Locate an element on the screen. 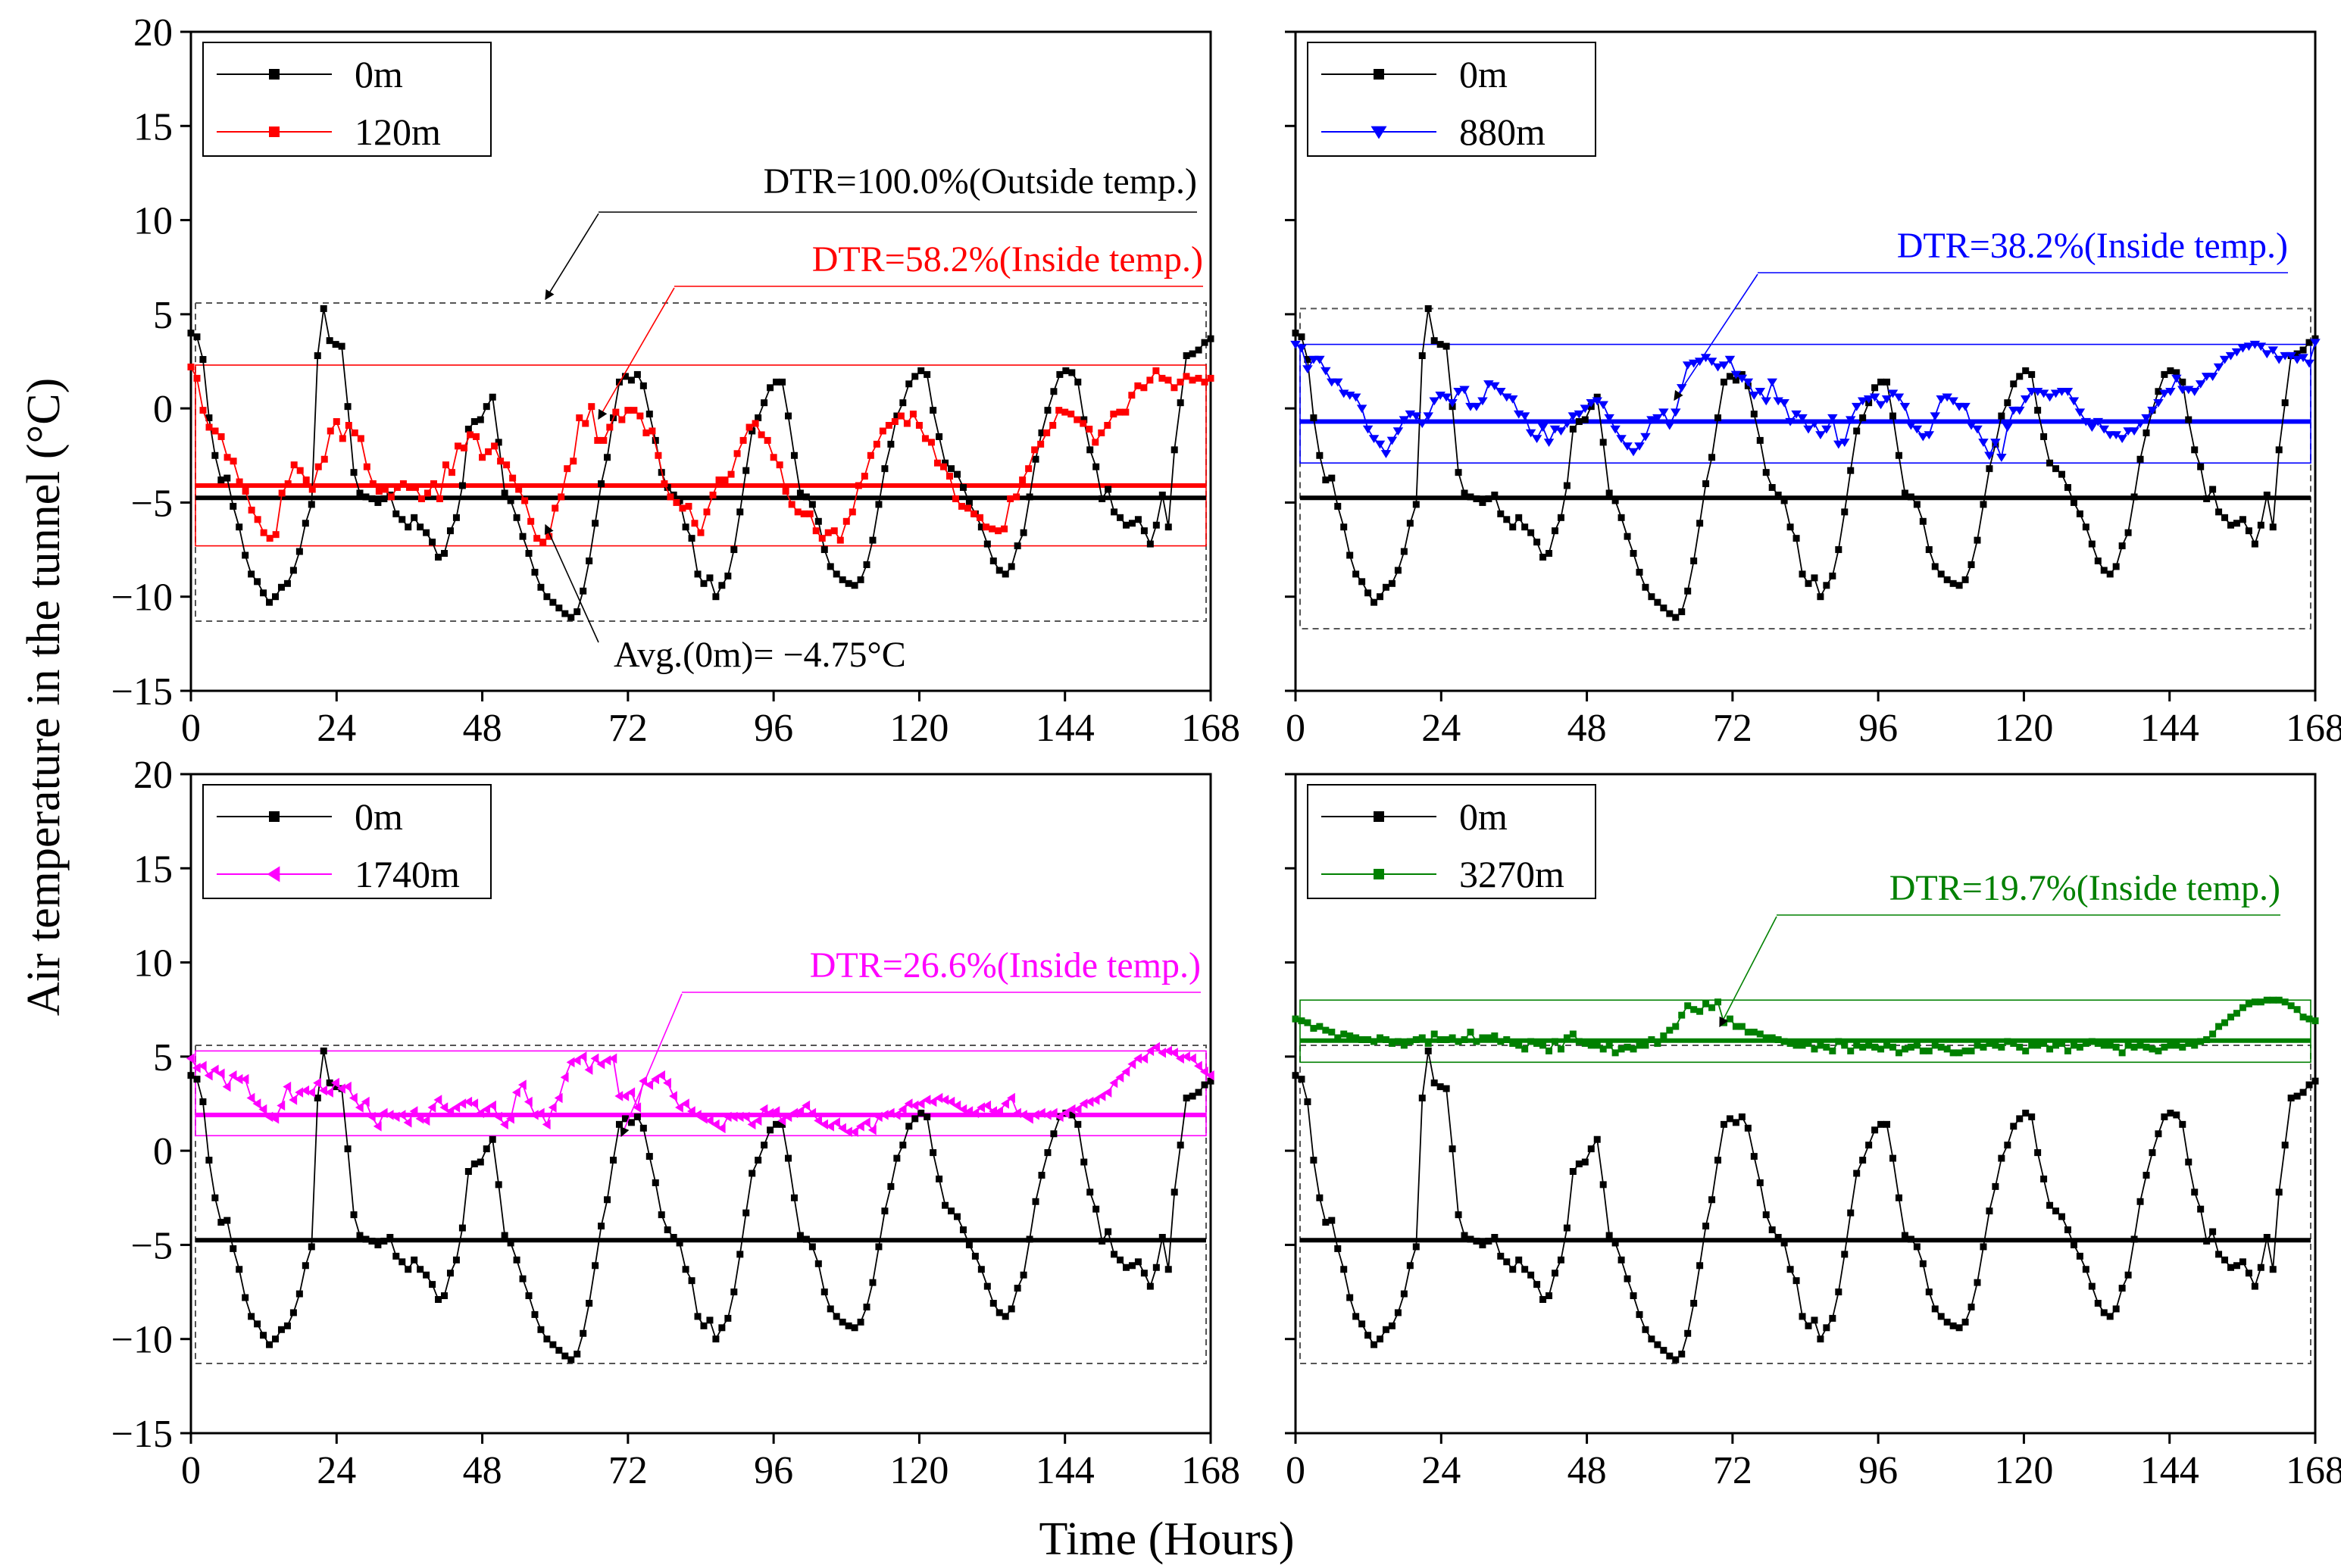 The width and height of the screenshot is (2341, 1568). legend-label: 1740m is located at coordinates (407, 874).